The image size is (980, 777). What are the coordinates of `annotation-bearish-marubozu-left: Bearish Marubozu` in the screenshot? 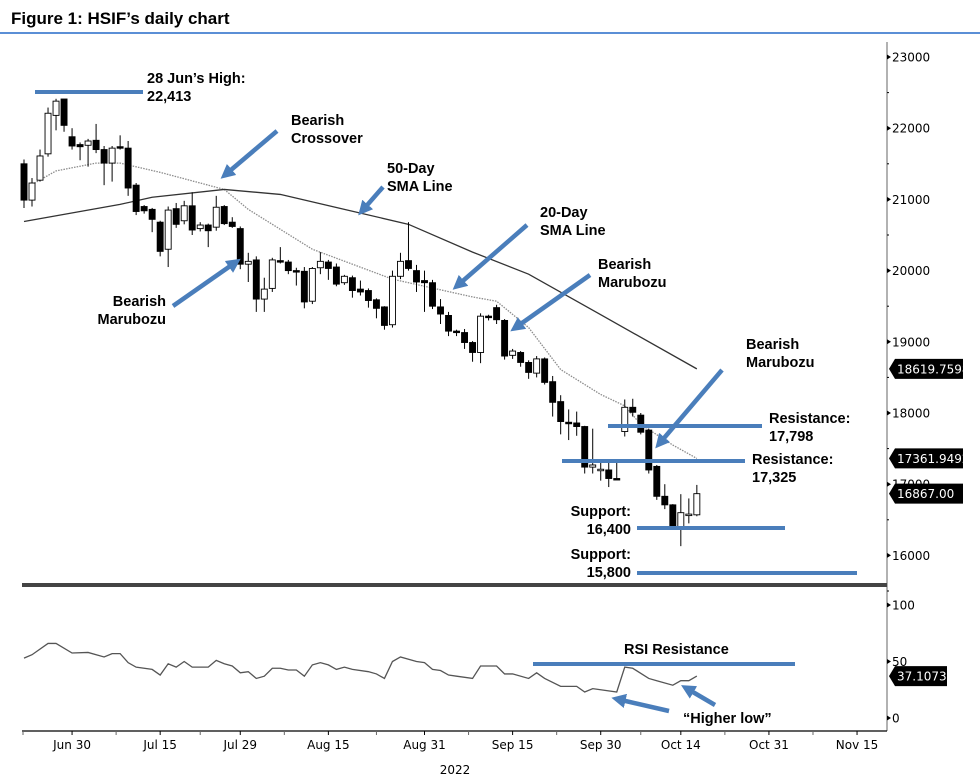 It's located at (131, 311).